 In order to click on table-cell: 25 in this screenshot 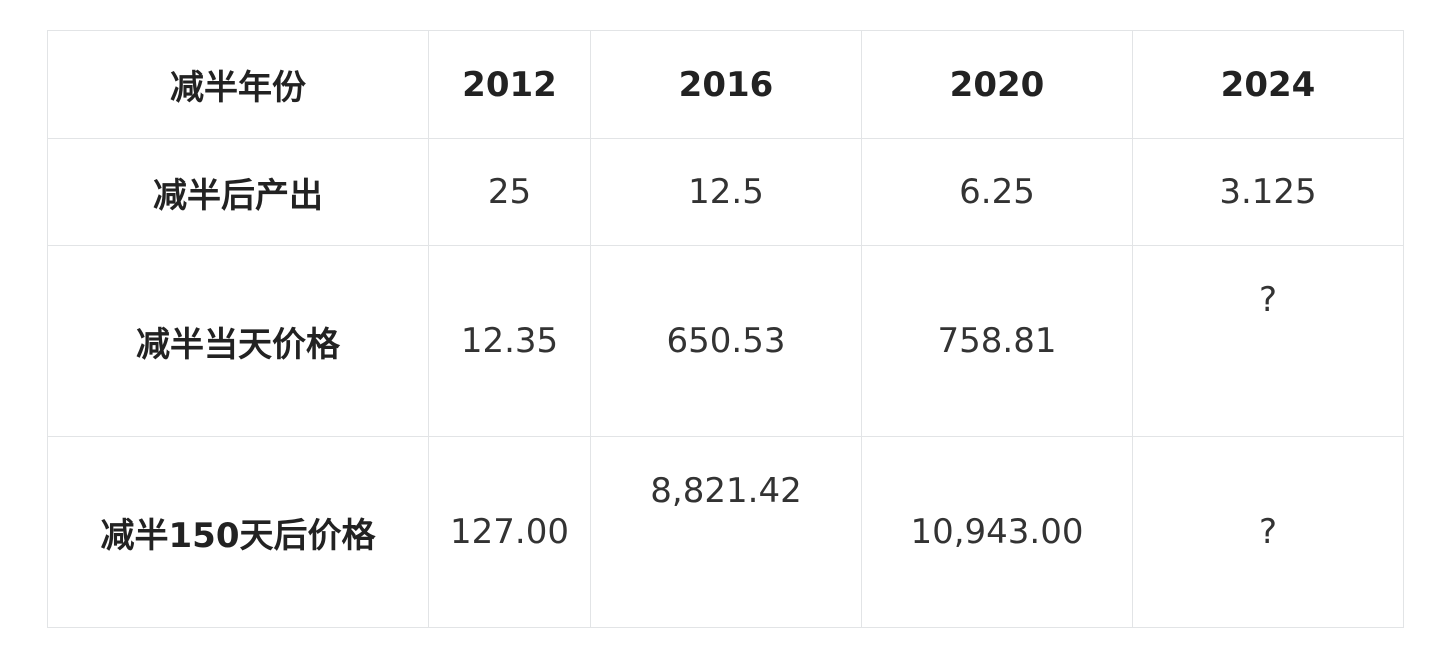, I will do `click(509, 192)`.